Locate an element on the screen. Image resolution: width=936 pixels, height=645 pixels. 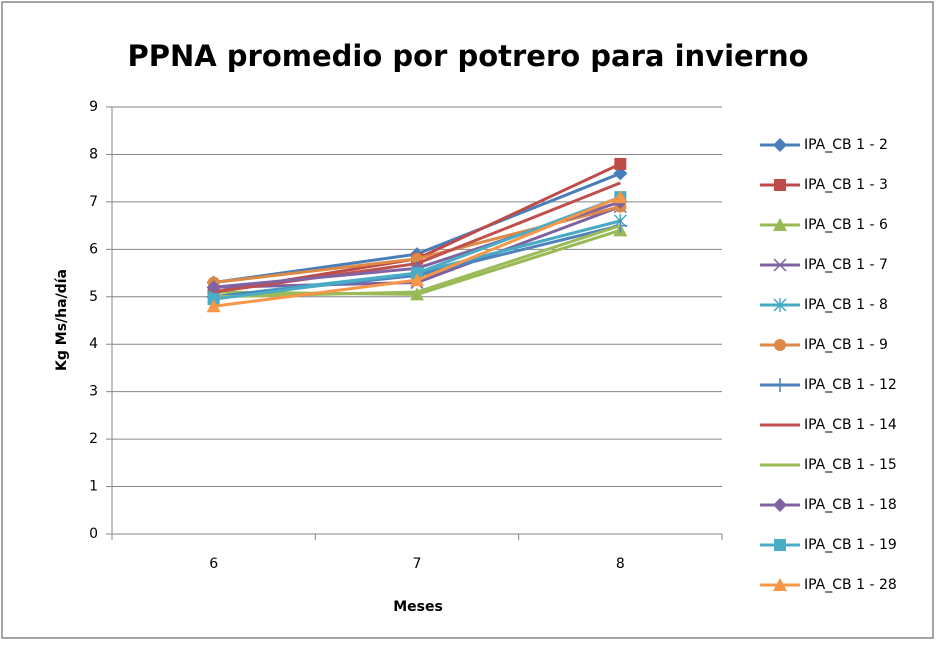
y-tick-label: 1 is located at coordinates (93, 487).